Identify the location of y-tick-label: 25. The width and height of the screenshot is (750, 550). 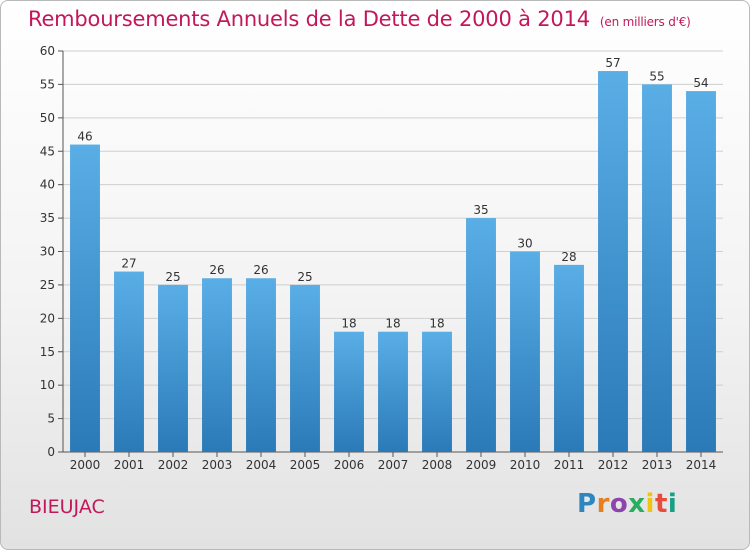
(47, 285).